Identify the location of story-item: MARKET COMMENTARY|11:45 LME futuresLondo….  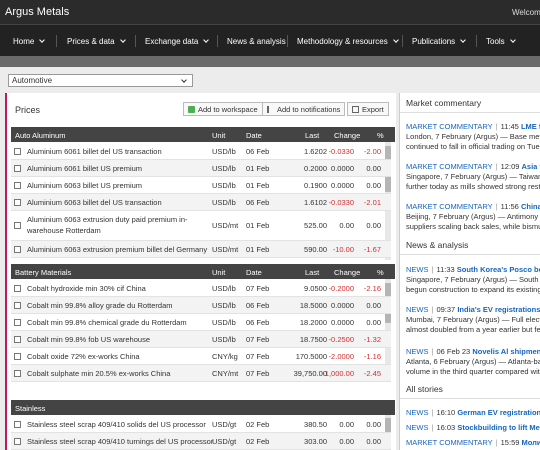
(473, 137).